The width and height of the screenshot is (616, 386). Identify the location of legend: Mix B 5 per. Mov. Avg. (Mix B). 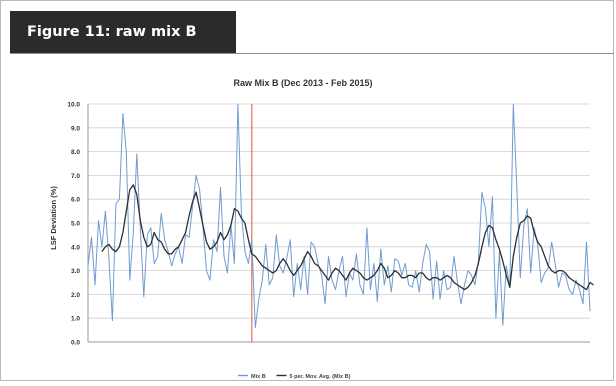
(294, 377).